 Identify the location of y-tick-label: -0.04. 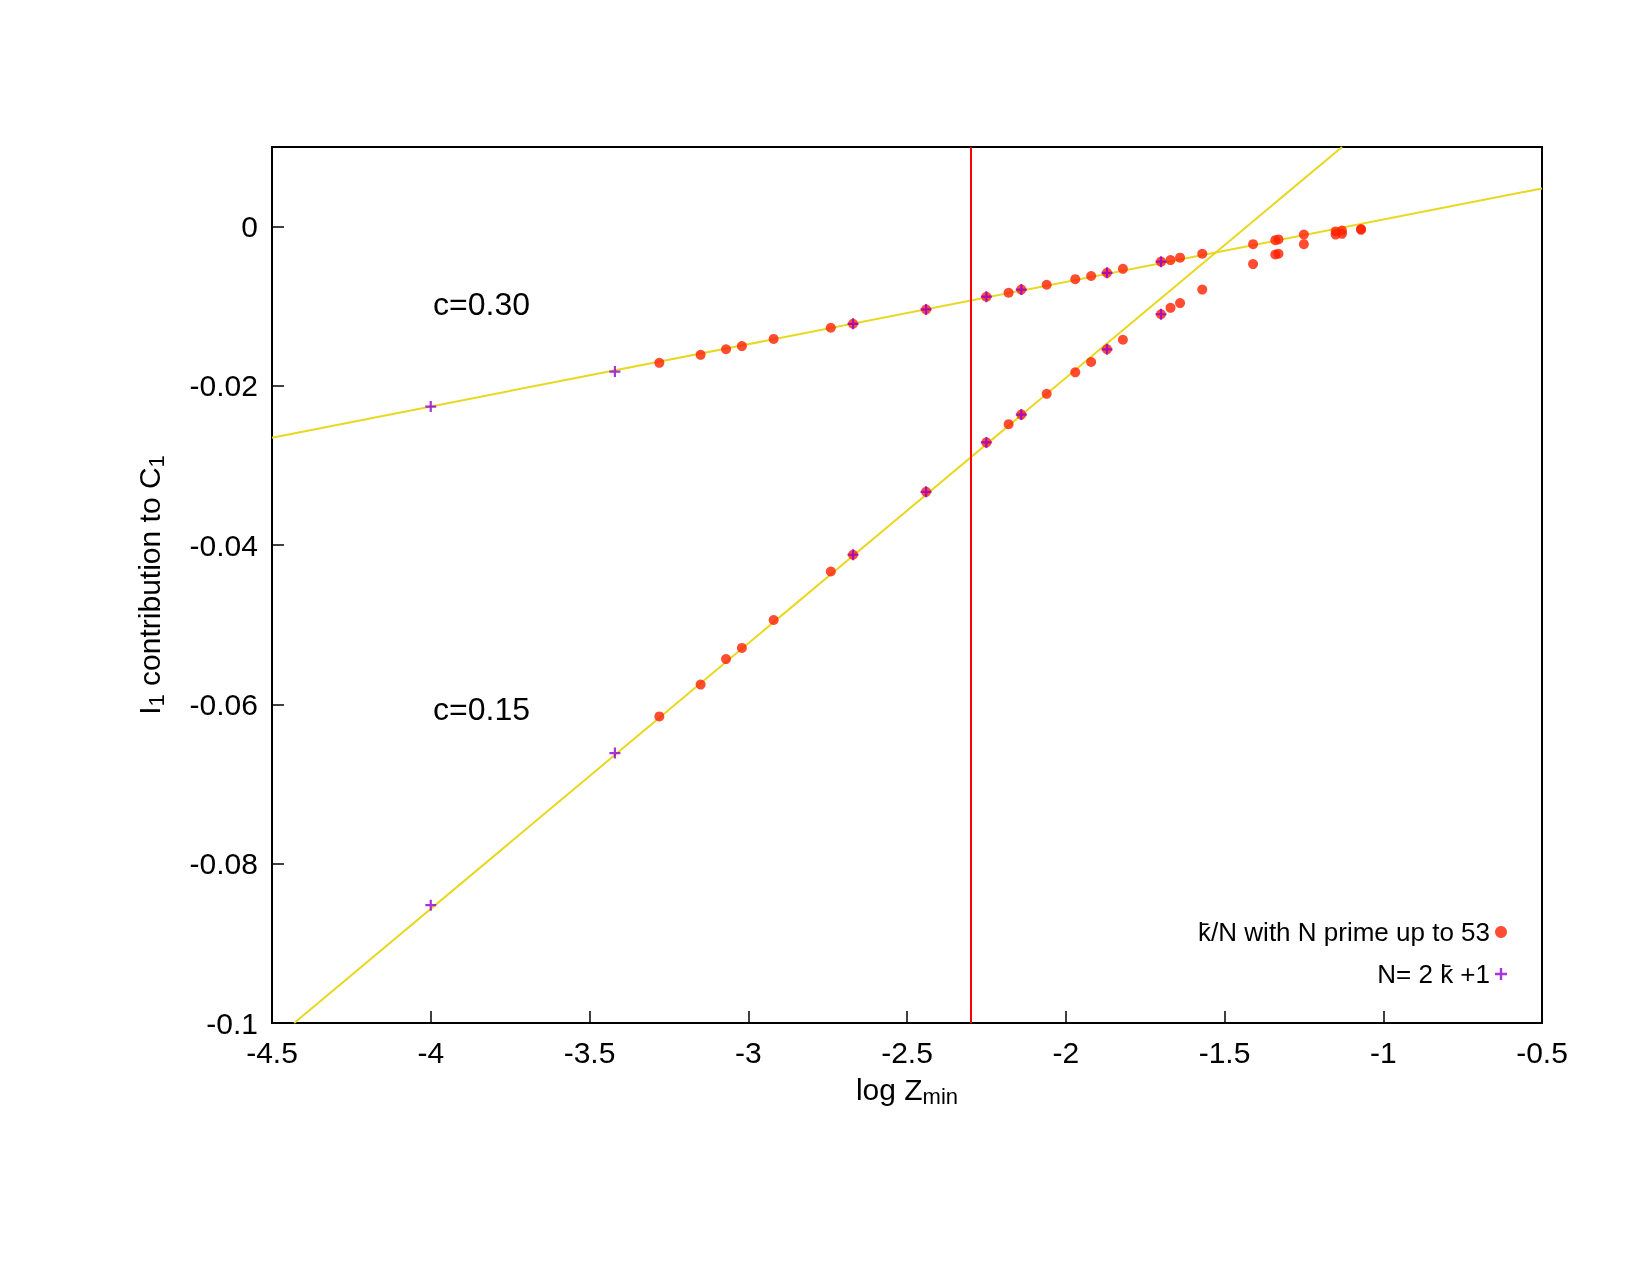
(223, 545).